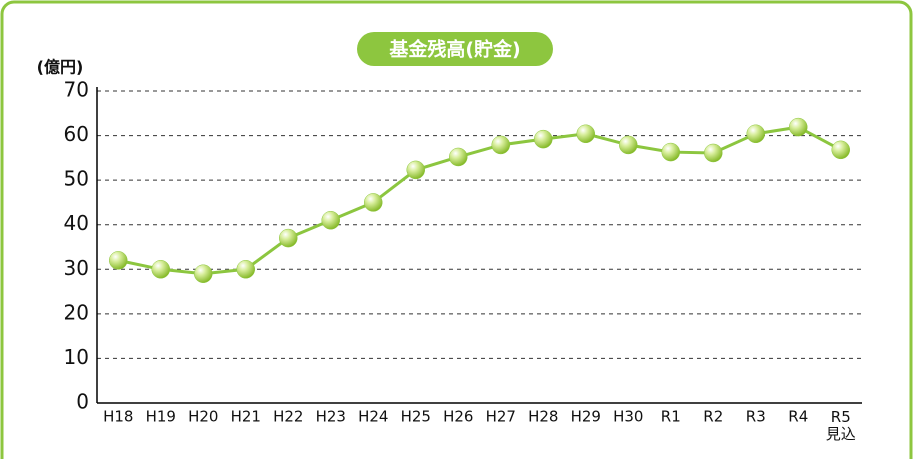 The image size is (913, 459). I want to click on x-tick-label: H30, so click(628, 417).